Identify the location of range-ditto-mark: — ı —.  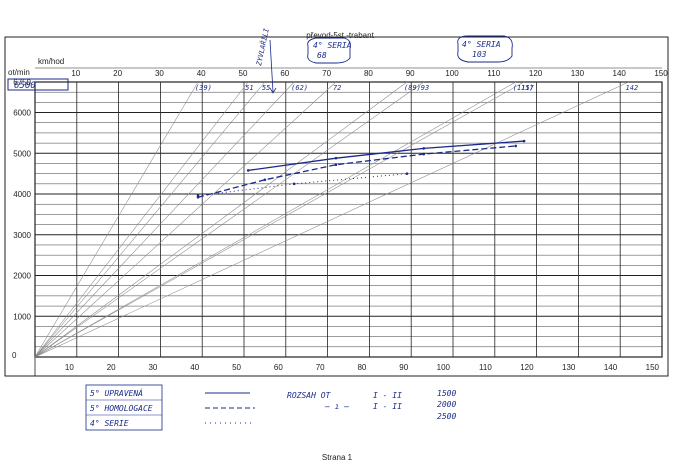
(336, 406).